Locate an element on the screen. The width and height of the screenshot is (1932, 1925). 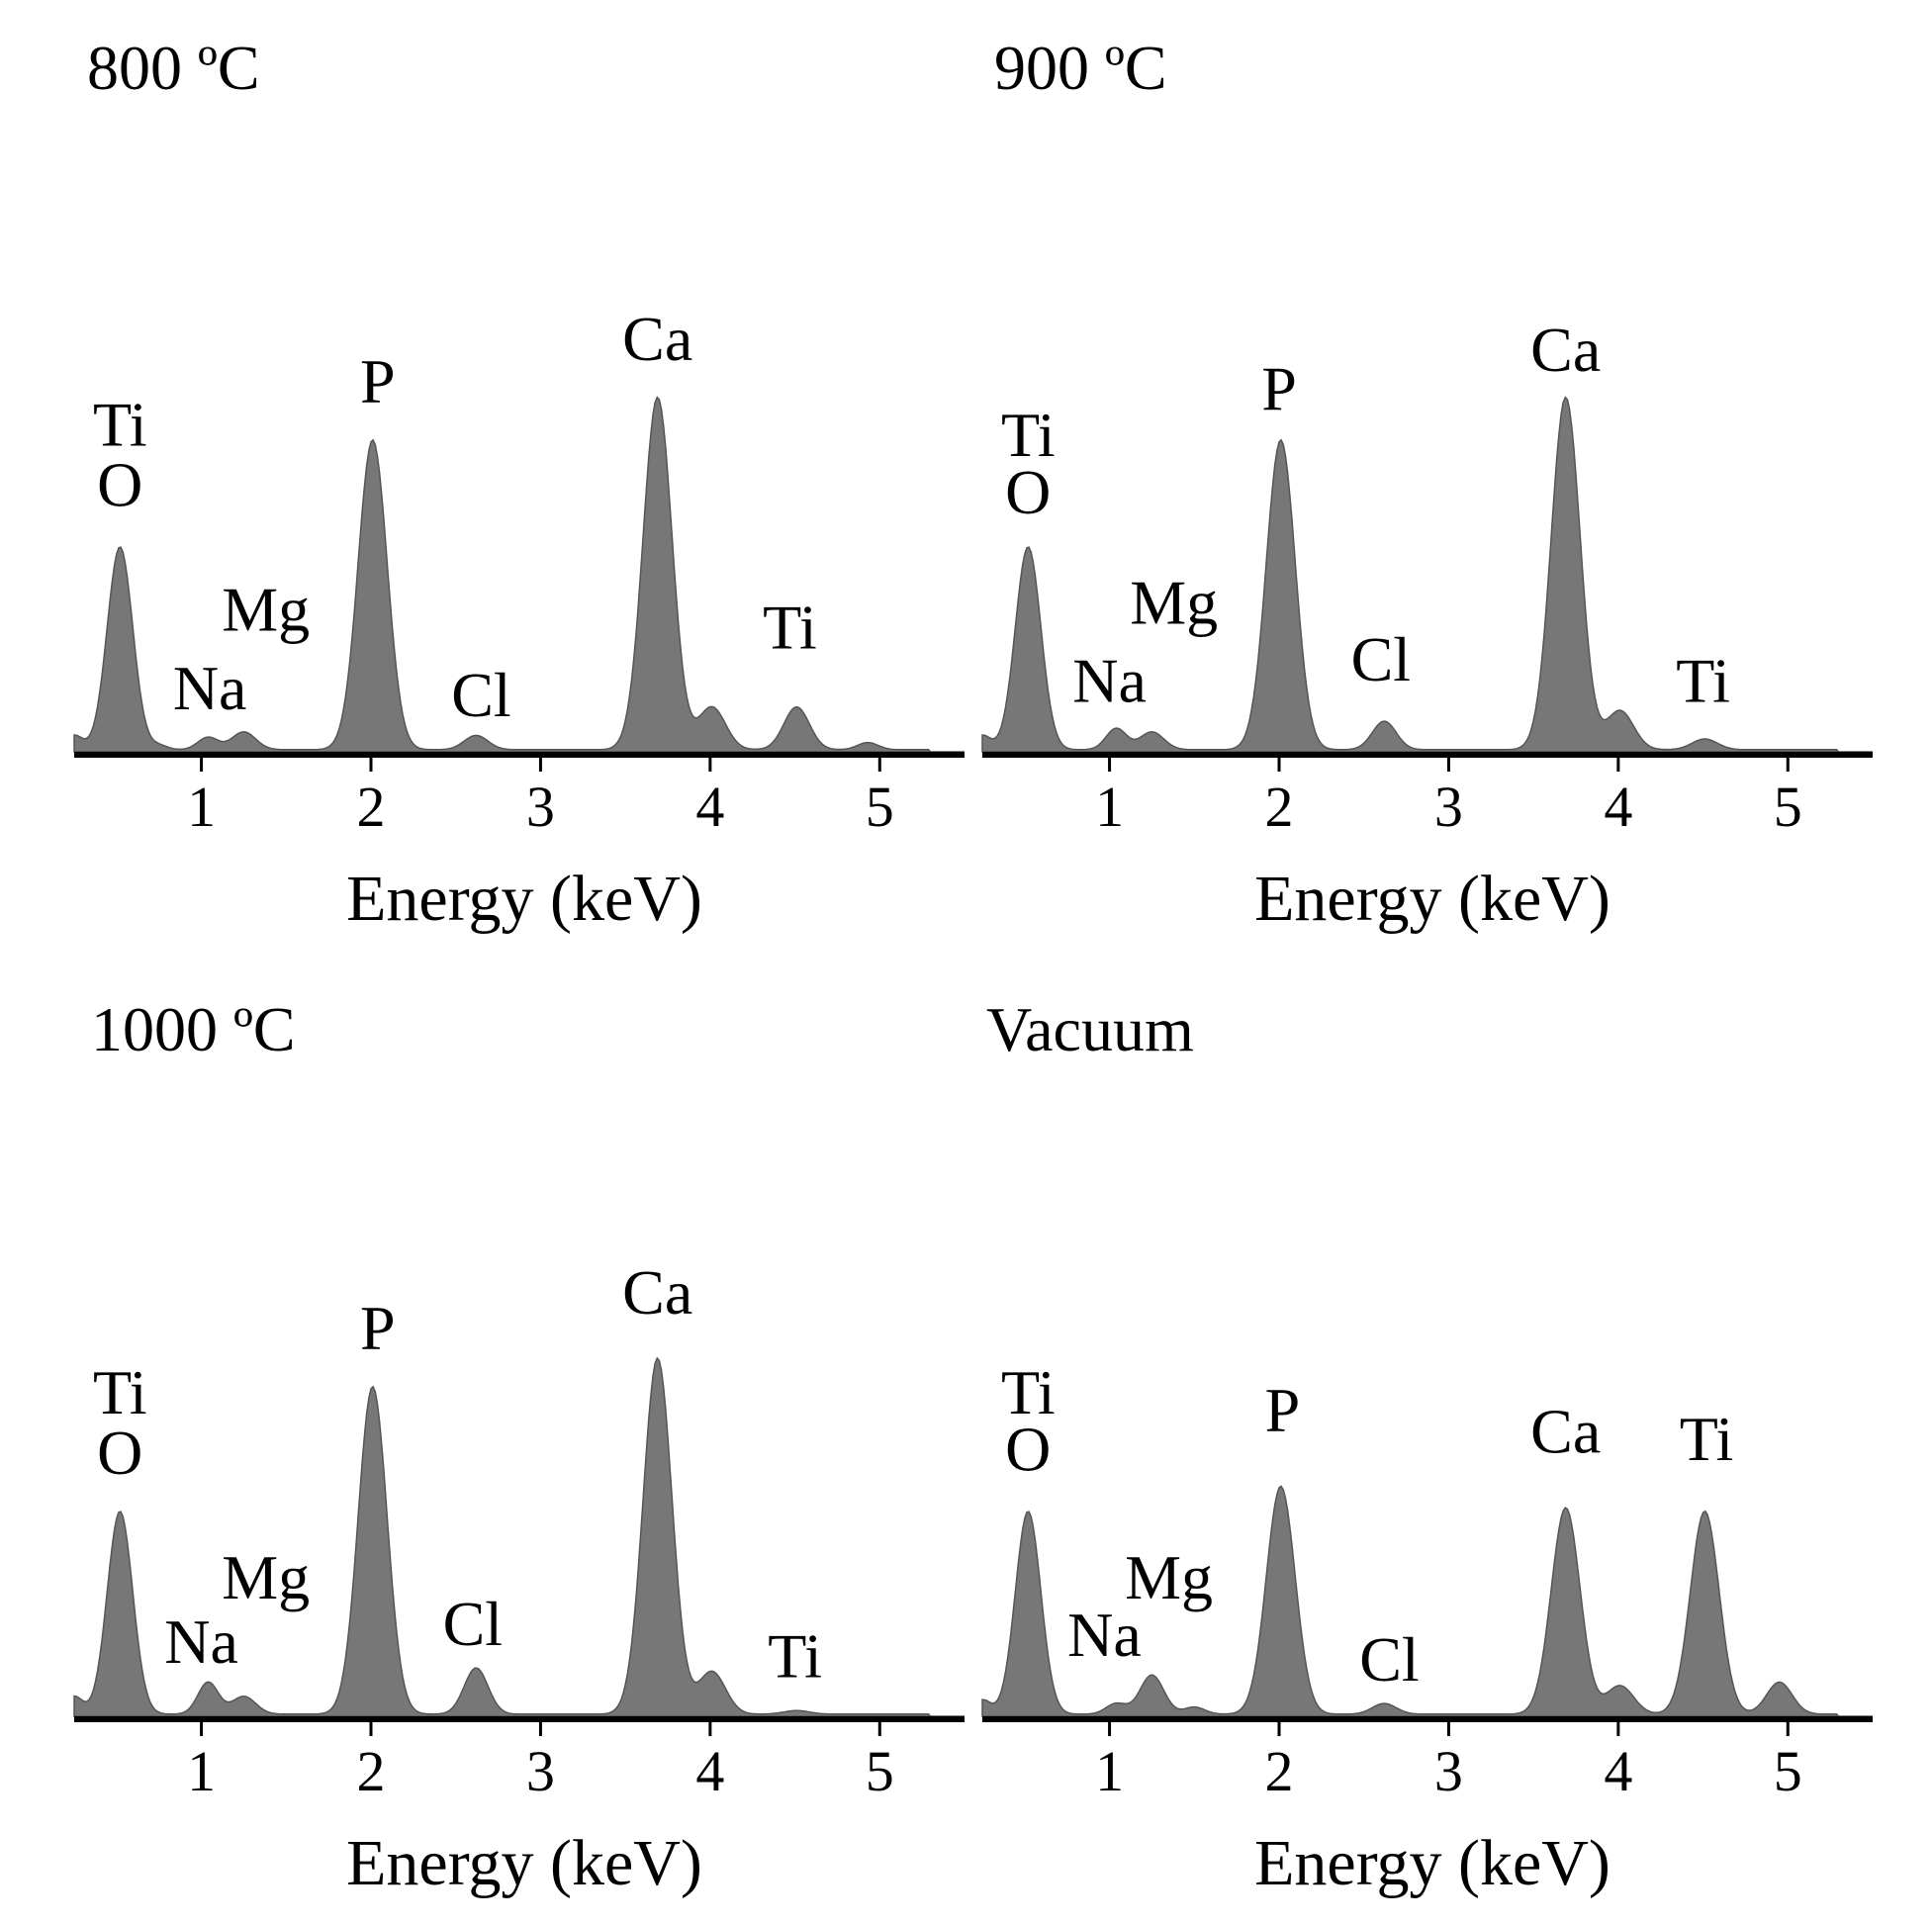
panel-title: 800 ºC is located at coordinates (174, 68).